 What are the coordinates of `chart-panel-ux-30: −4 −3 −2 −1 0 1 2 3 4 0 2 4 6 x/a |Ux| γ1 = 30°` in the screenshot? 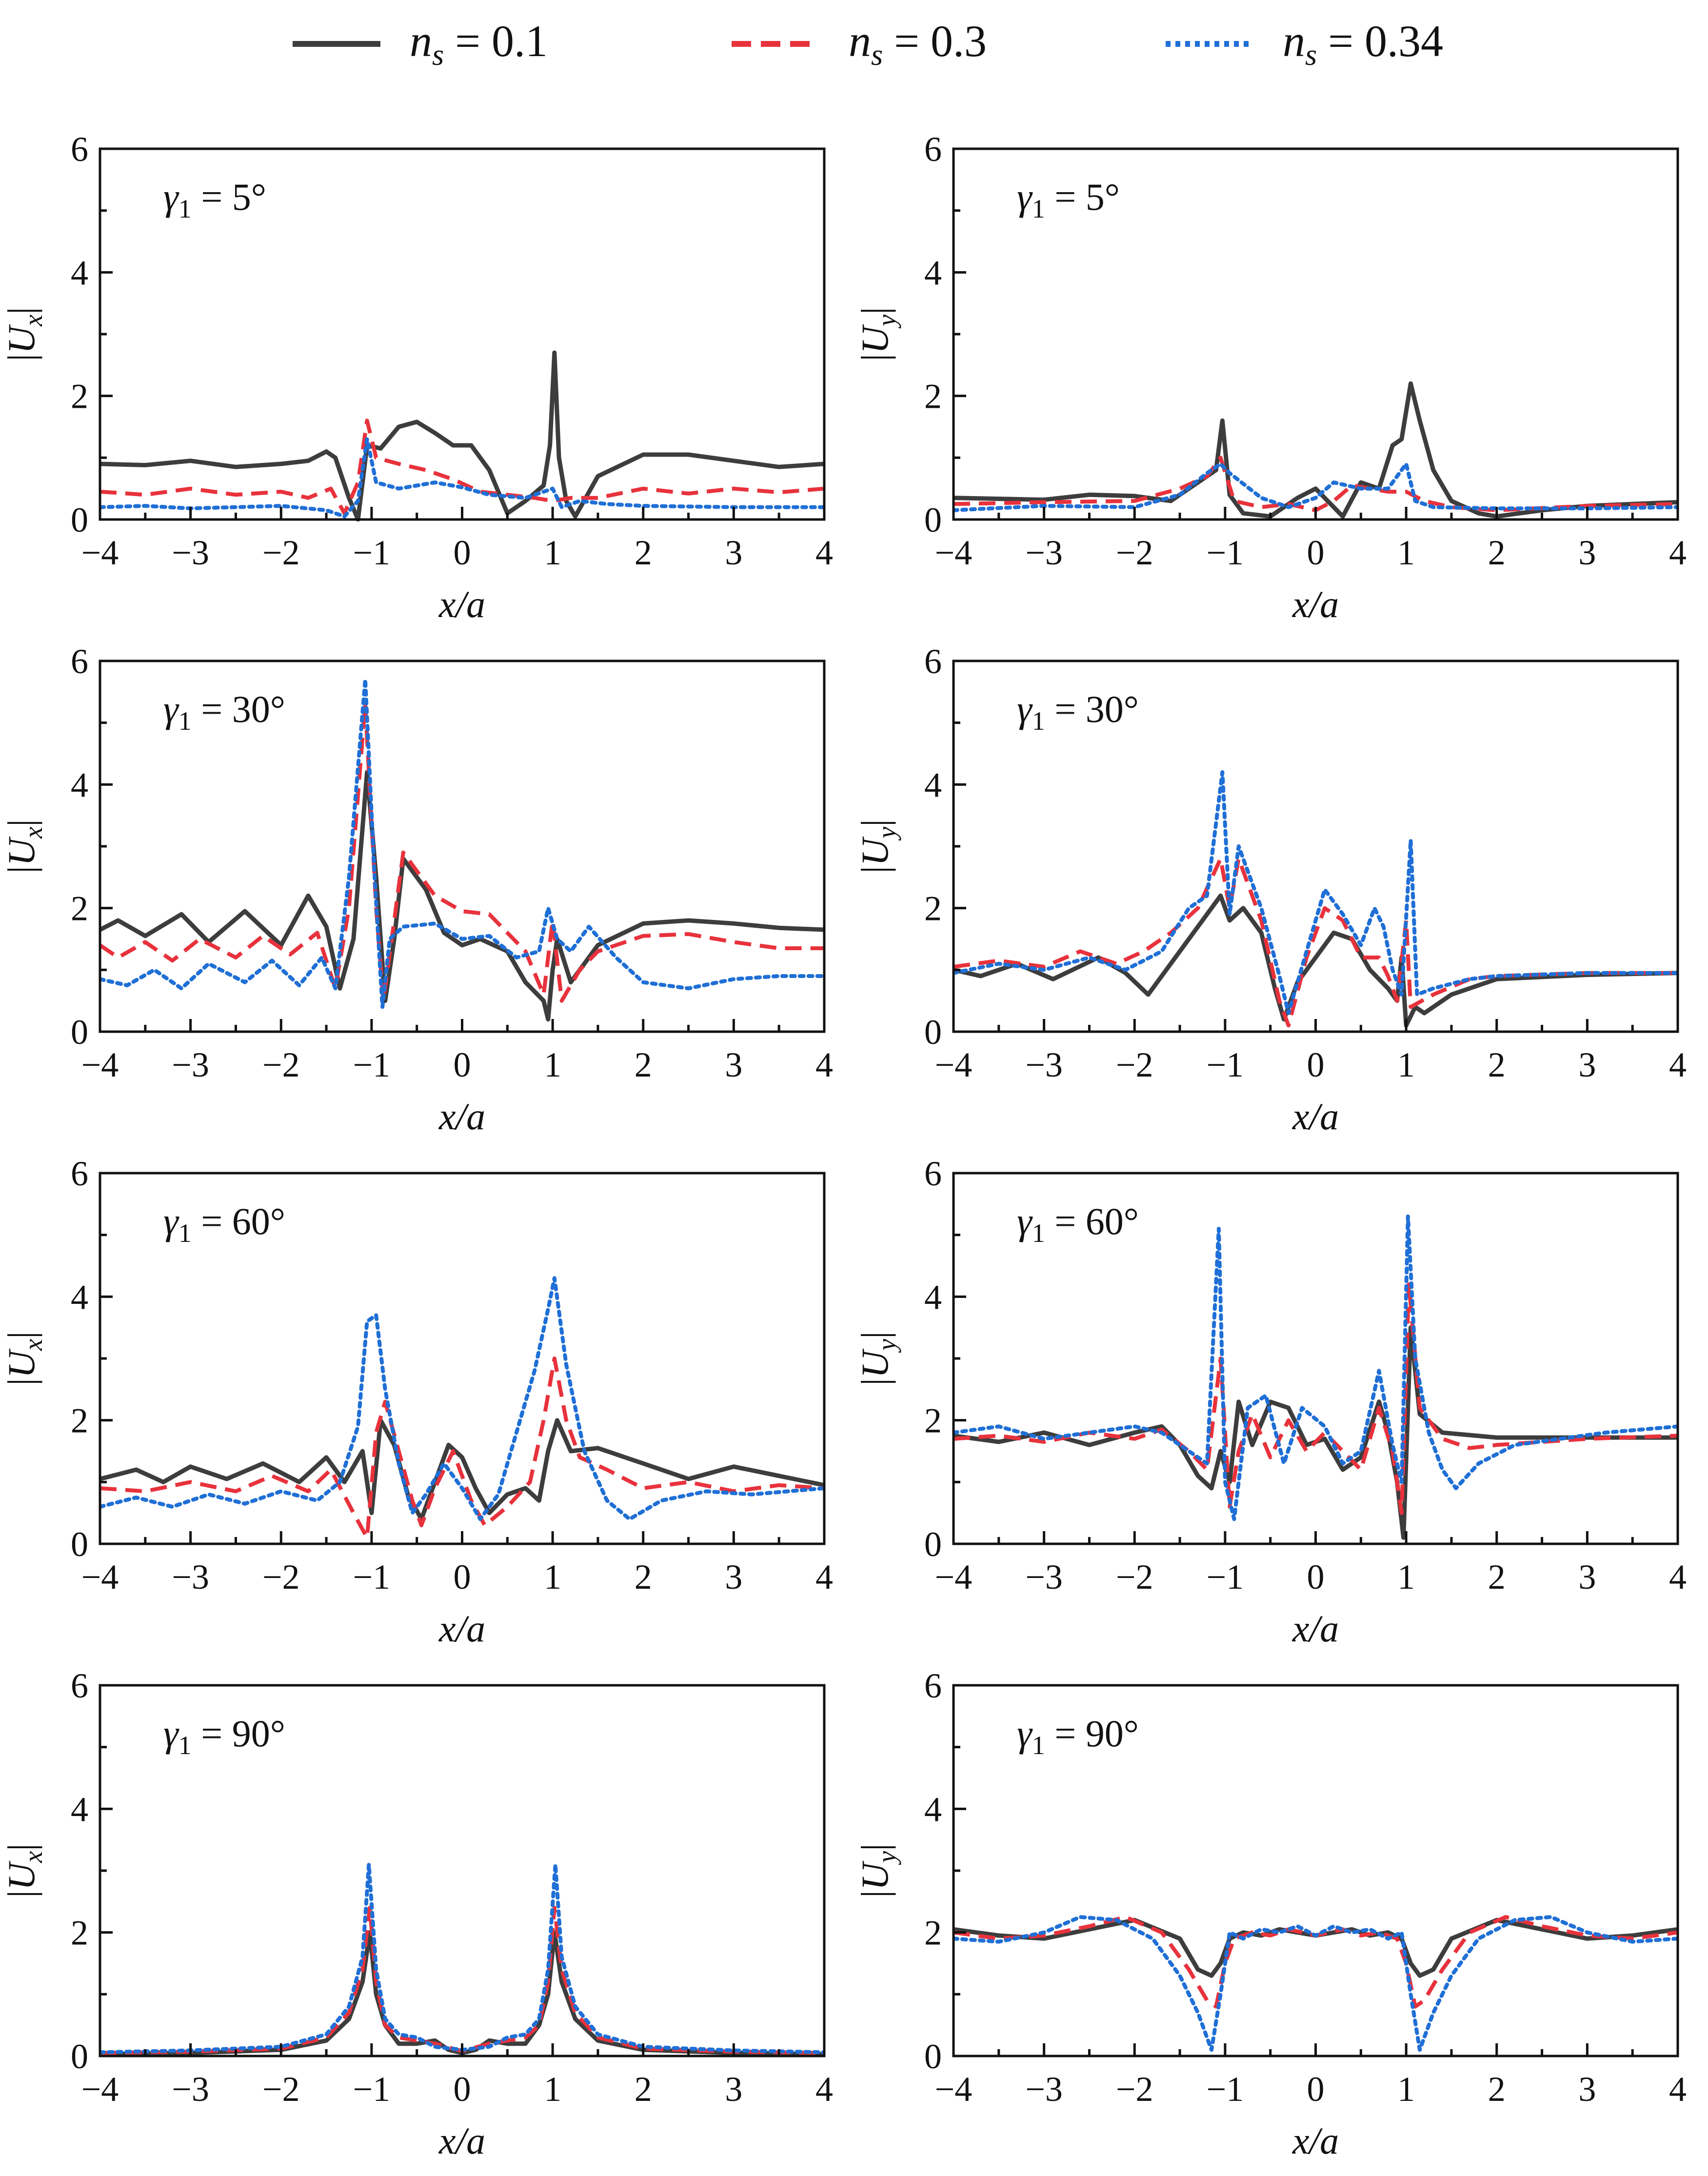 It's located at (416, 890).